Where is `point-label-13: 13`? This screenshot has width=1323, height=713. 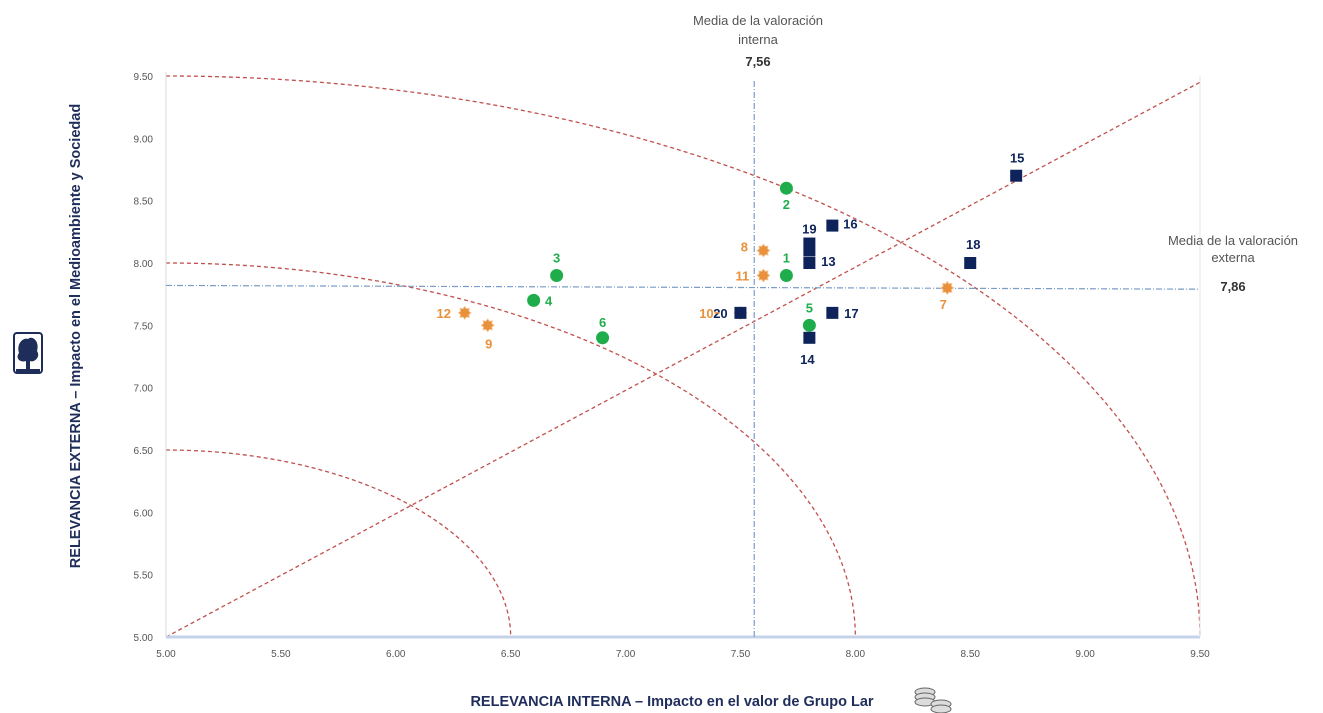
point-label-13: 13 is located at coordinates (828, 261).